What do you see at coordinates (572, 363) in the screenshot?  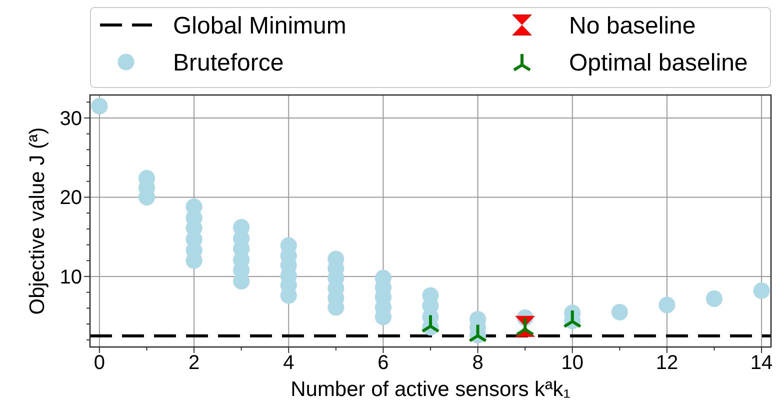 I see `x-tick-label: 10` at bounding box center [572, 363].